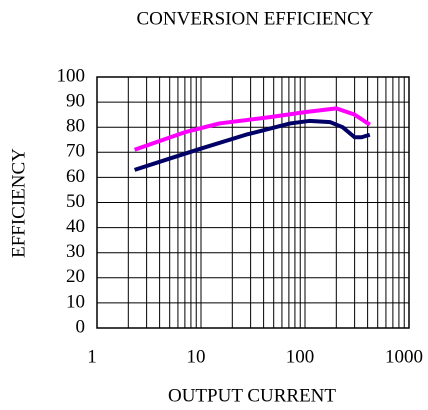 The image size is (428, 410). What do you see at coordinates (75, 126) in the screenshot?
I see `y-tick-label: 80` at bounding box center [75, 126].